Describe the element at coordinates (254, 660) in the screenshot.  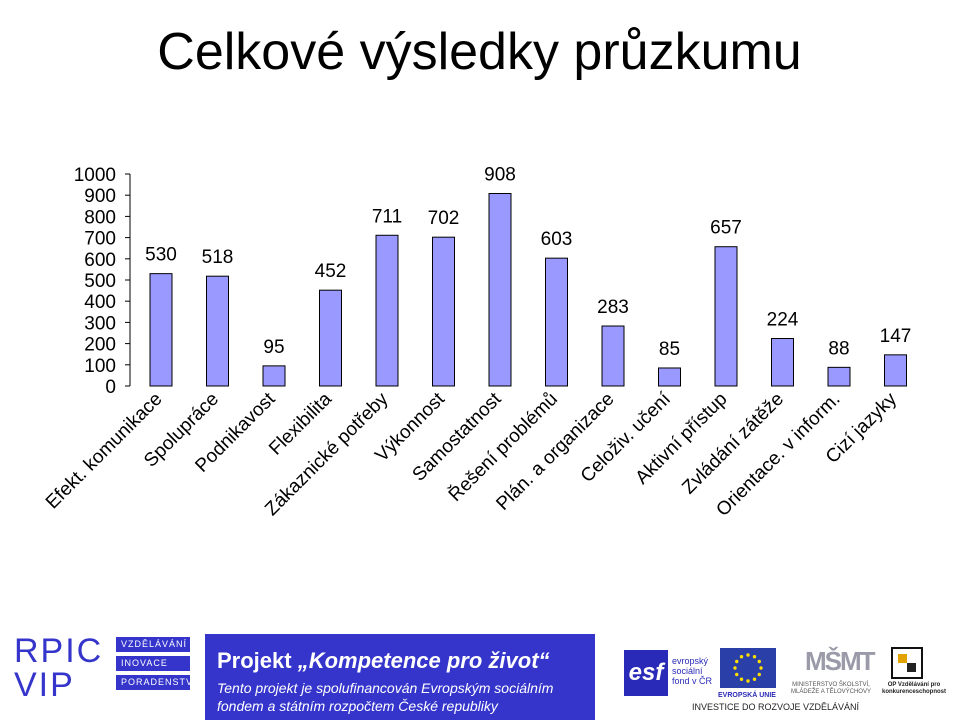
I see `project-prefix: Projekt` at that location.